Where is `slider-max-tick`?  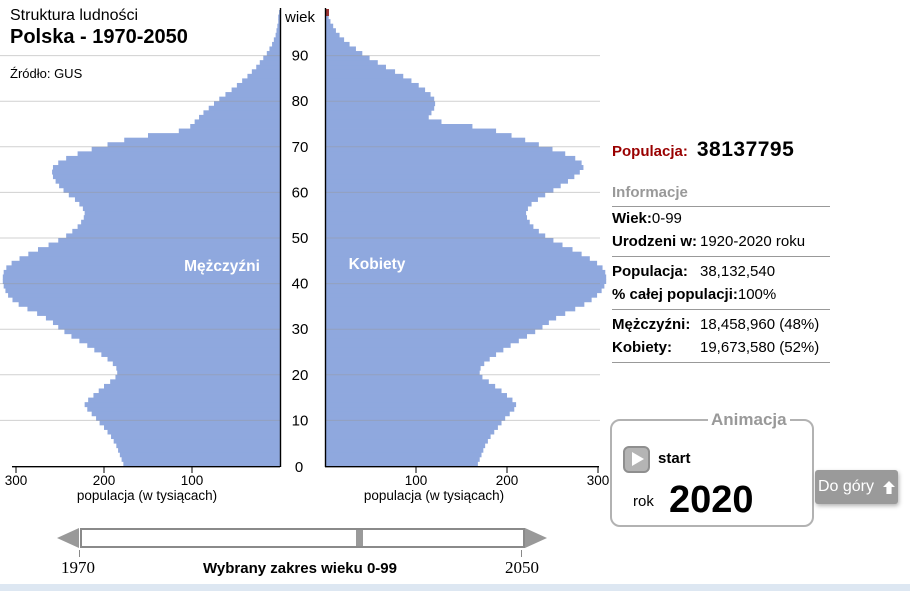 slider-max-tick is located at coordinates (521, 553).